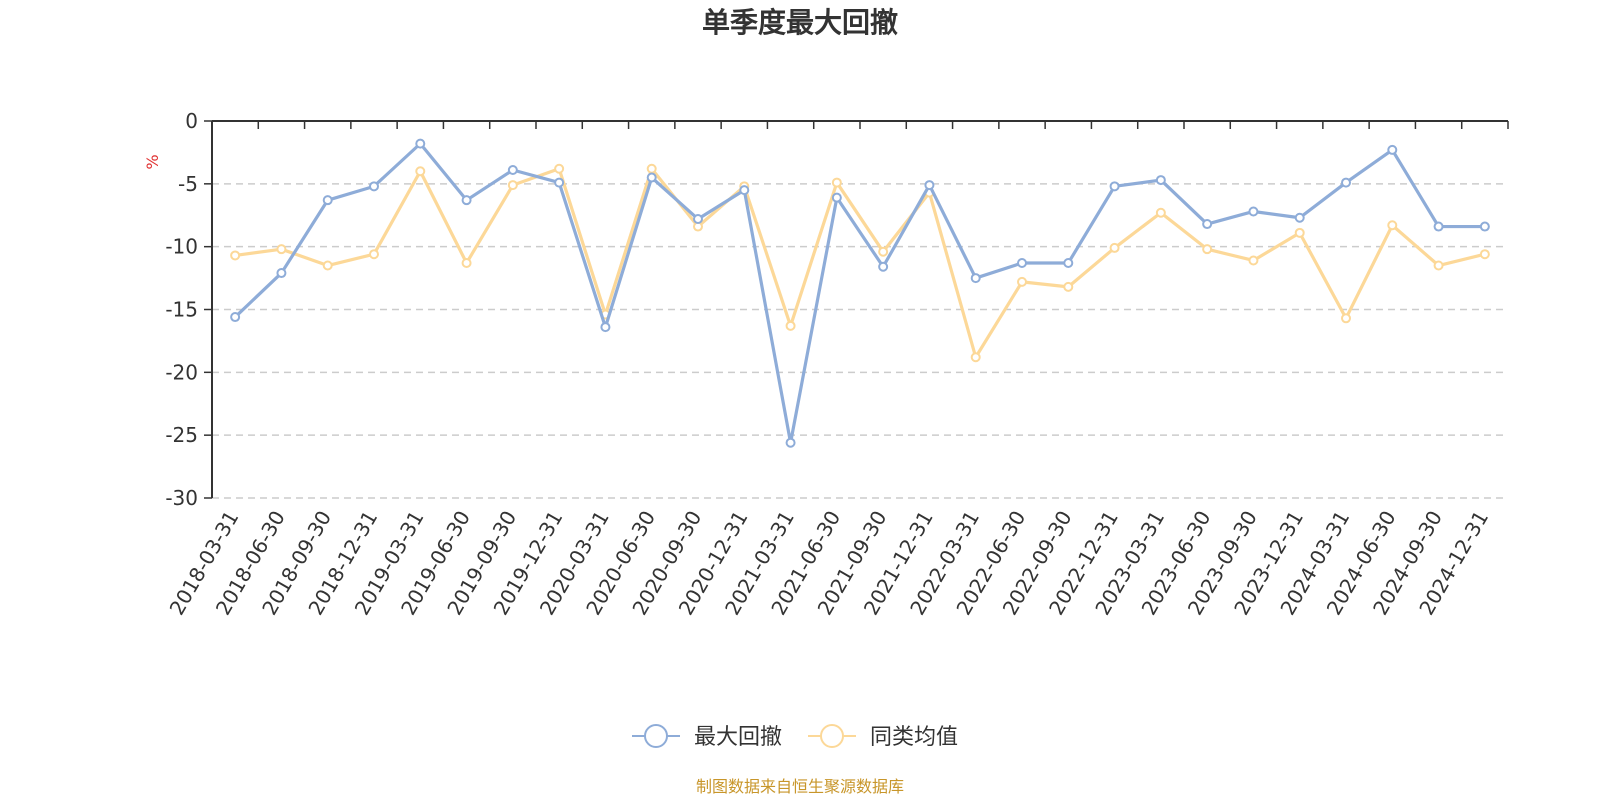 This screenshot has width=1600, height=800. Describe the element at coordinates (181, 498) in the screenshot. I see `y-tick-label: -30` at that location.